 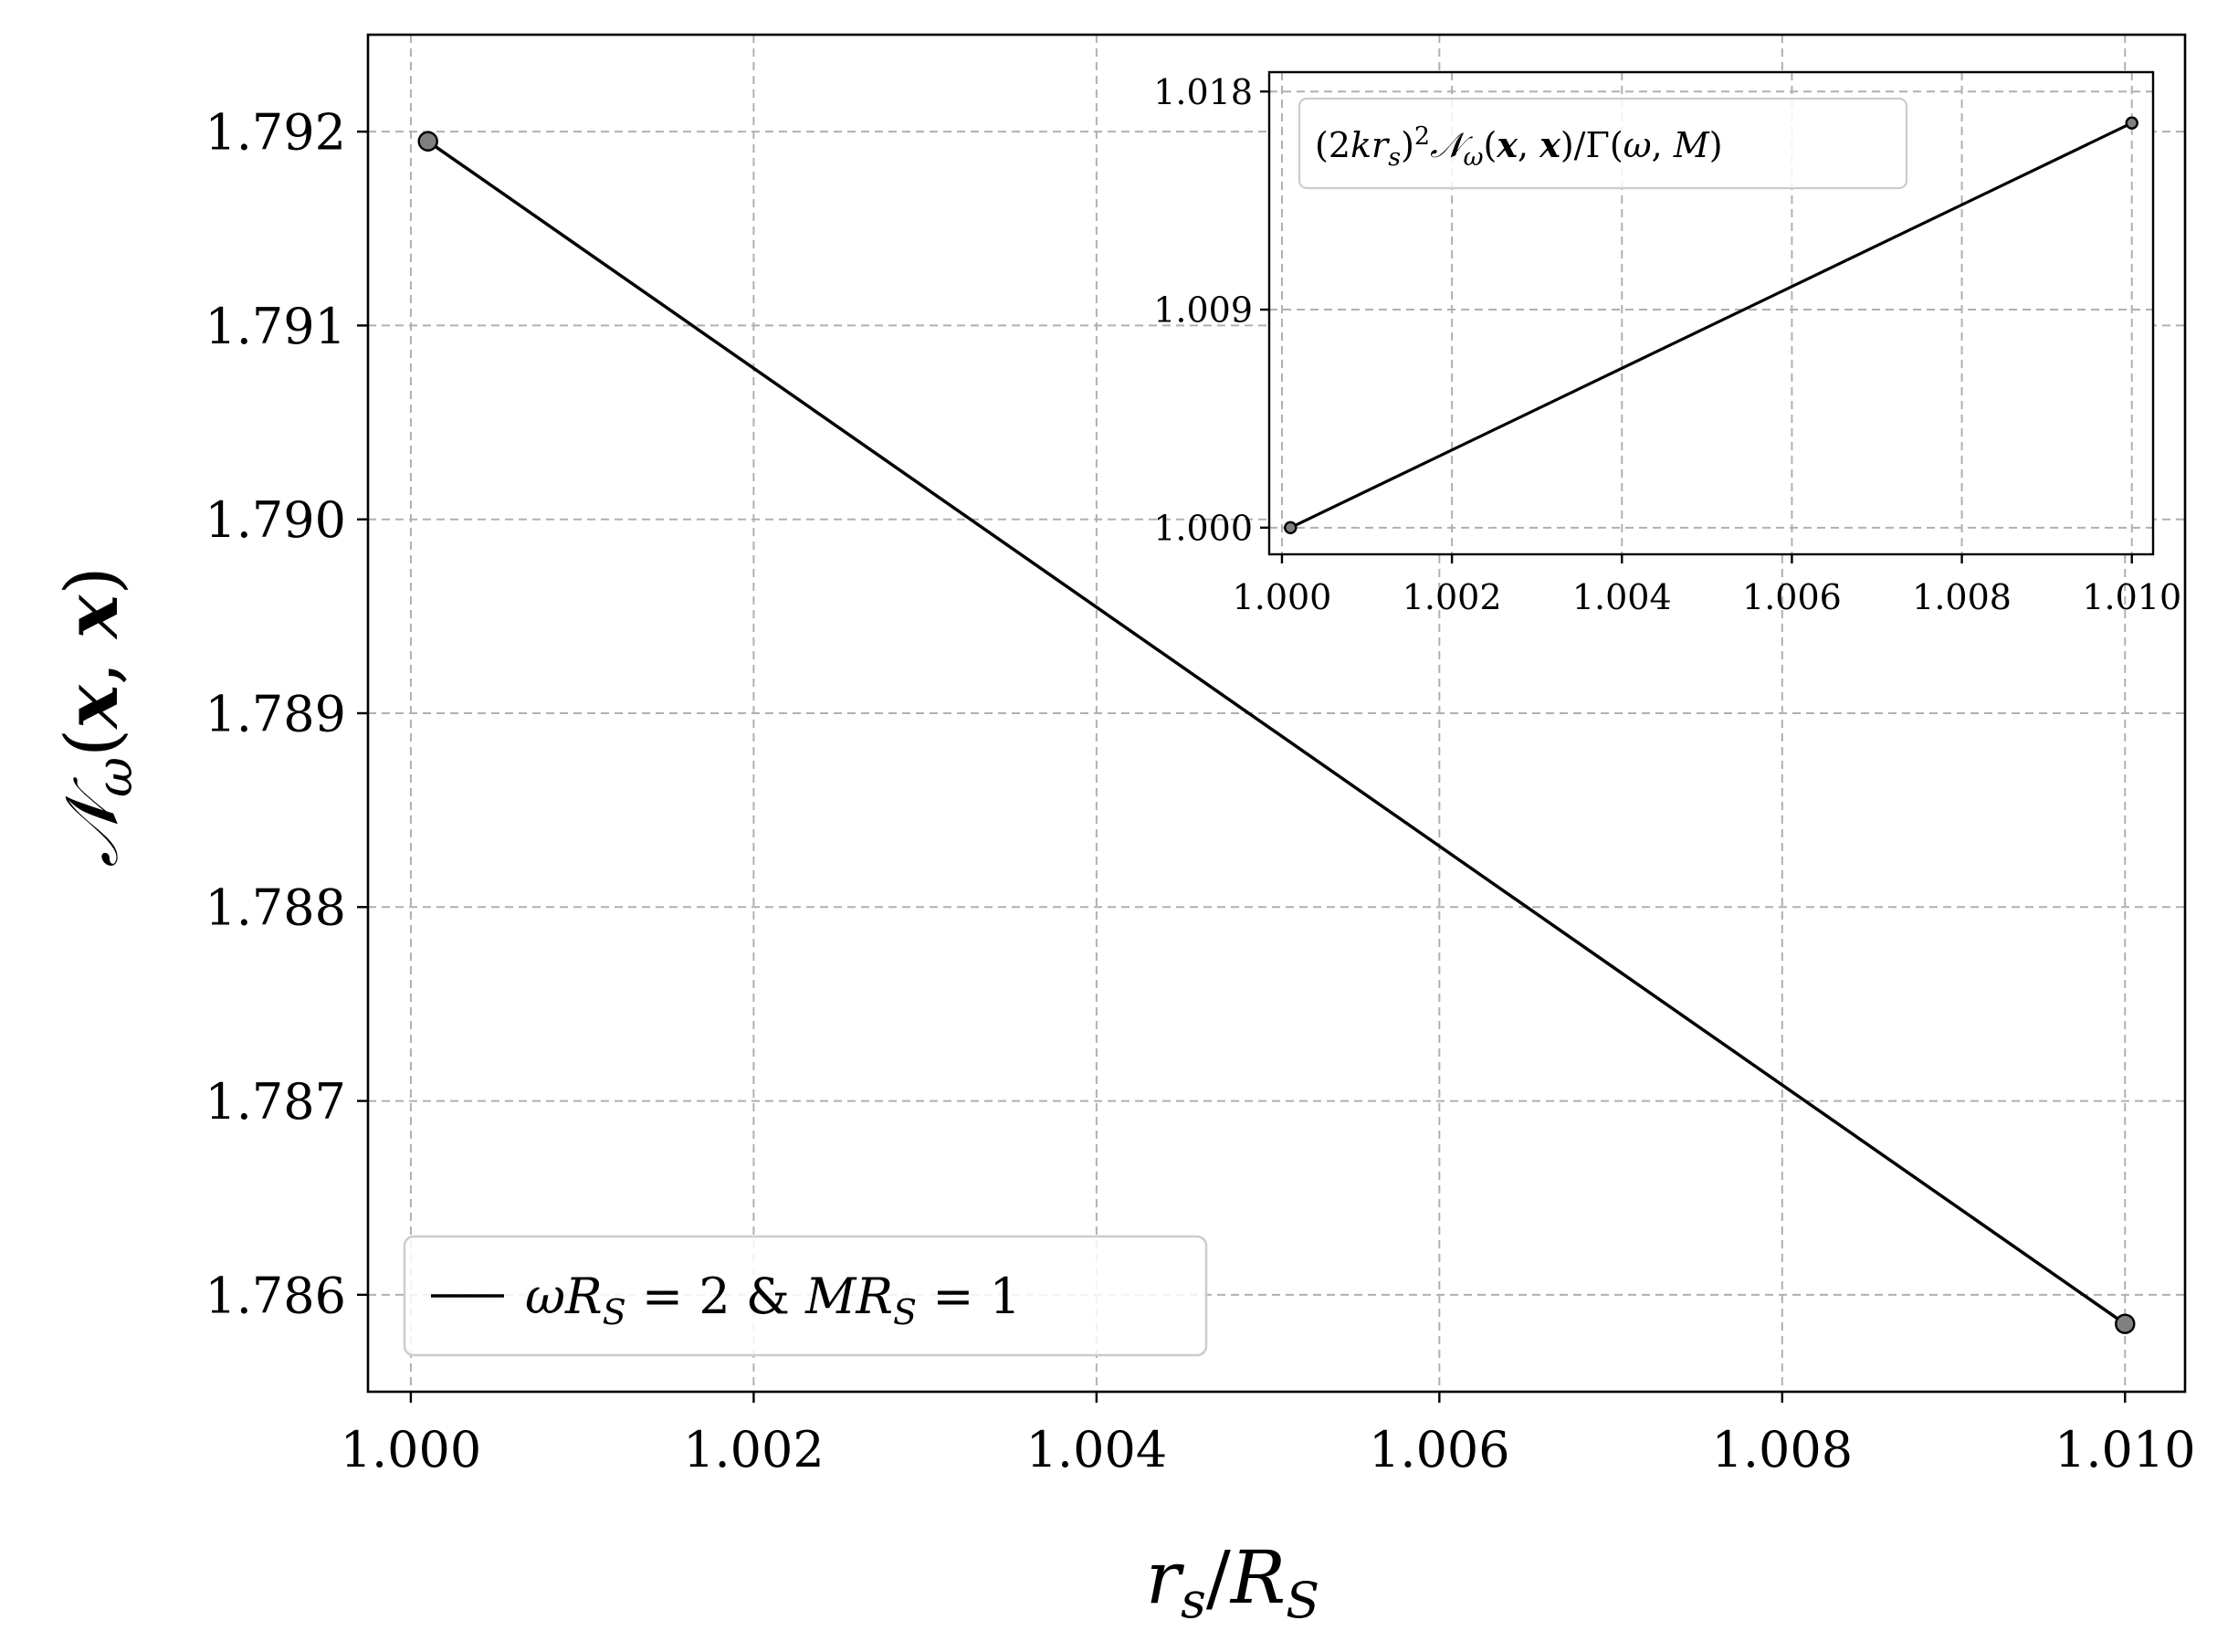 I want to click on inset-legend-label: (2krs)2𝒩ω(x, x)/Γ(ω, M), so click(x=1519, y=147).